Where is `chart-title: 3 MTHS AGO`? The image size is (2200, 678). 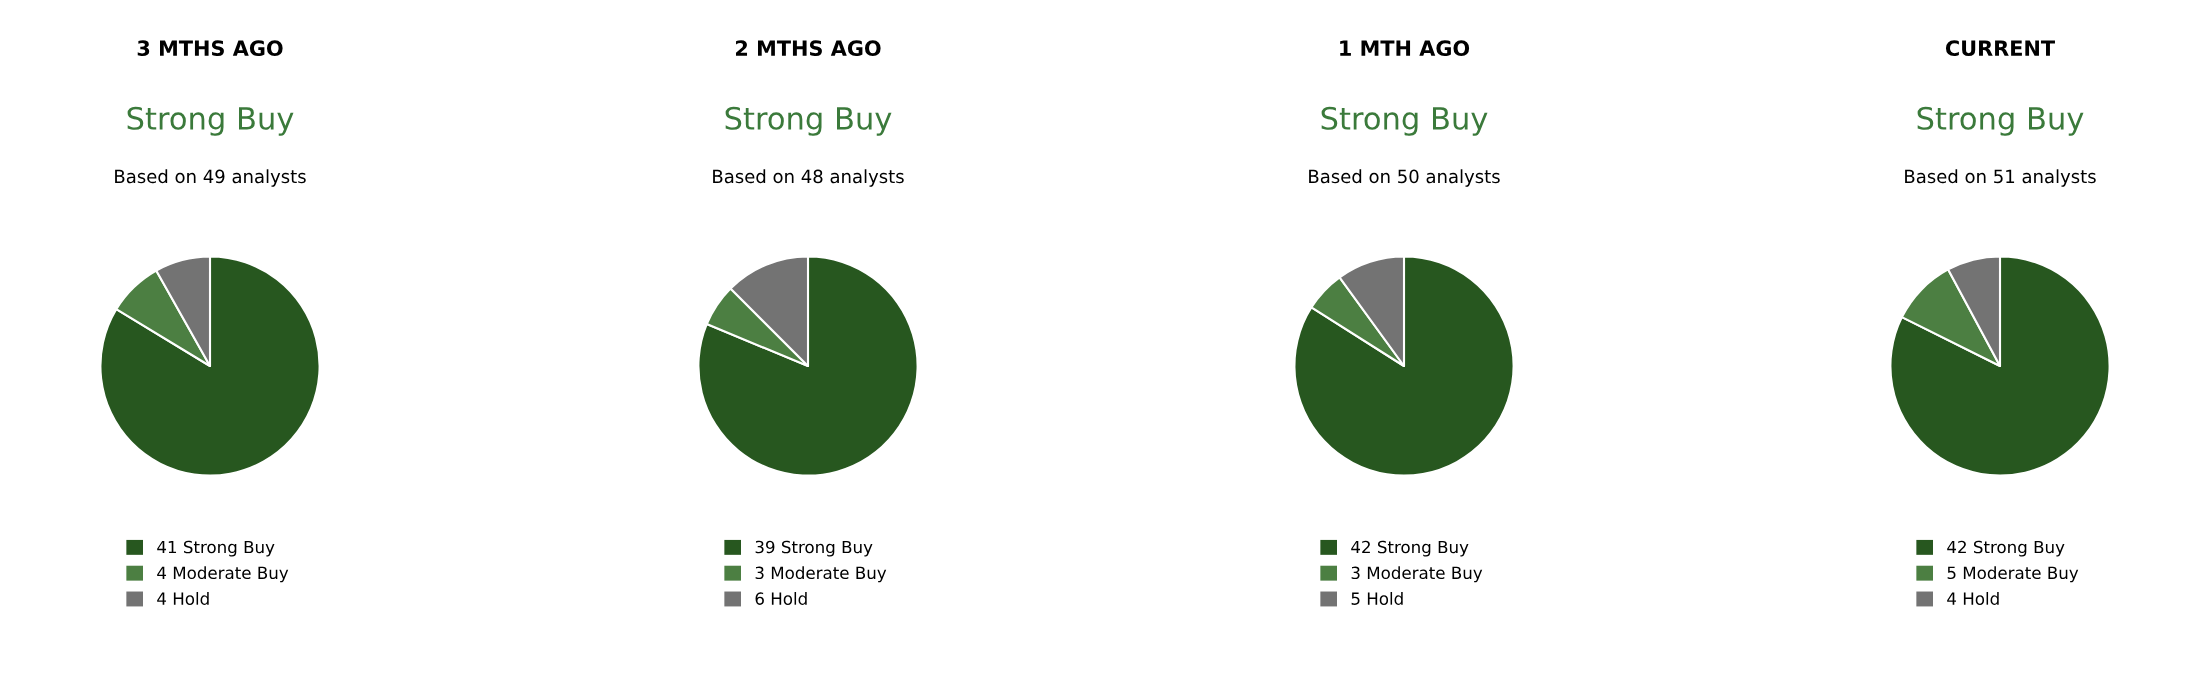 chart-title: 3 MTHS AGO is located at coordinates (210, 48).